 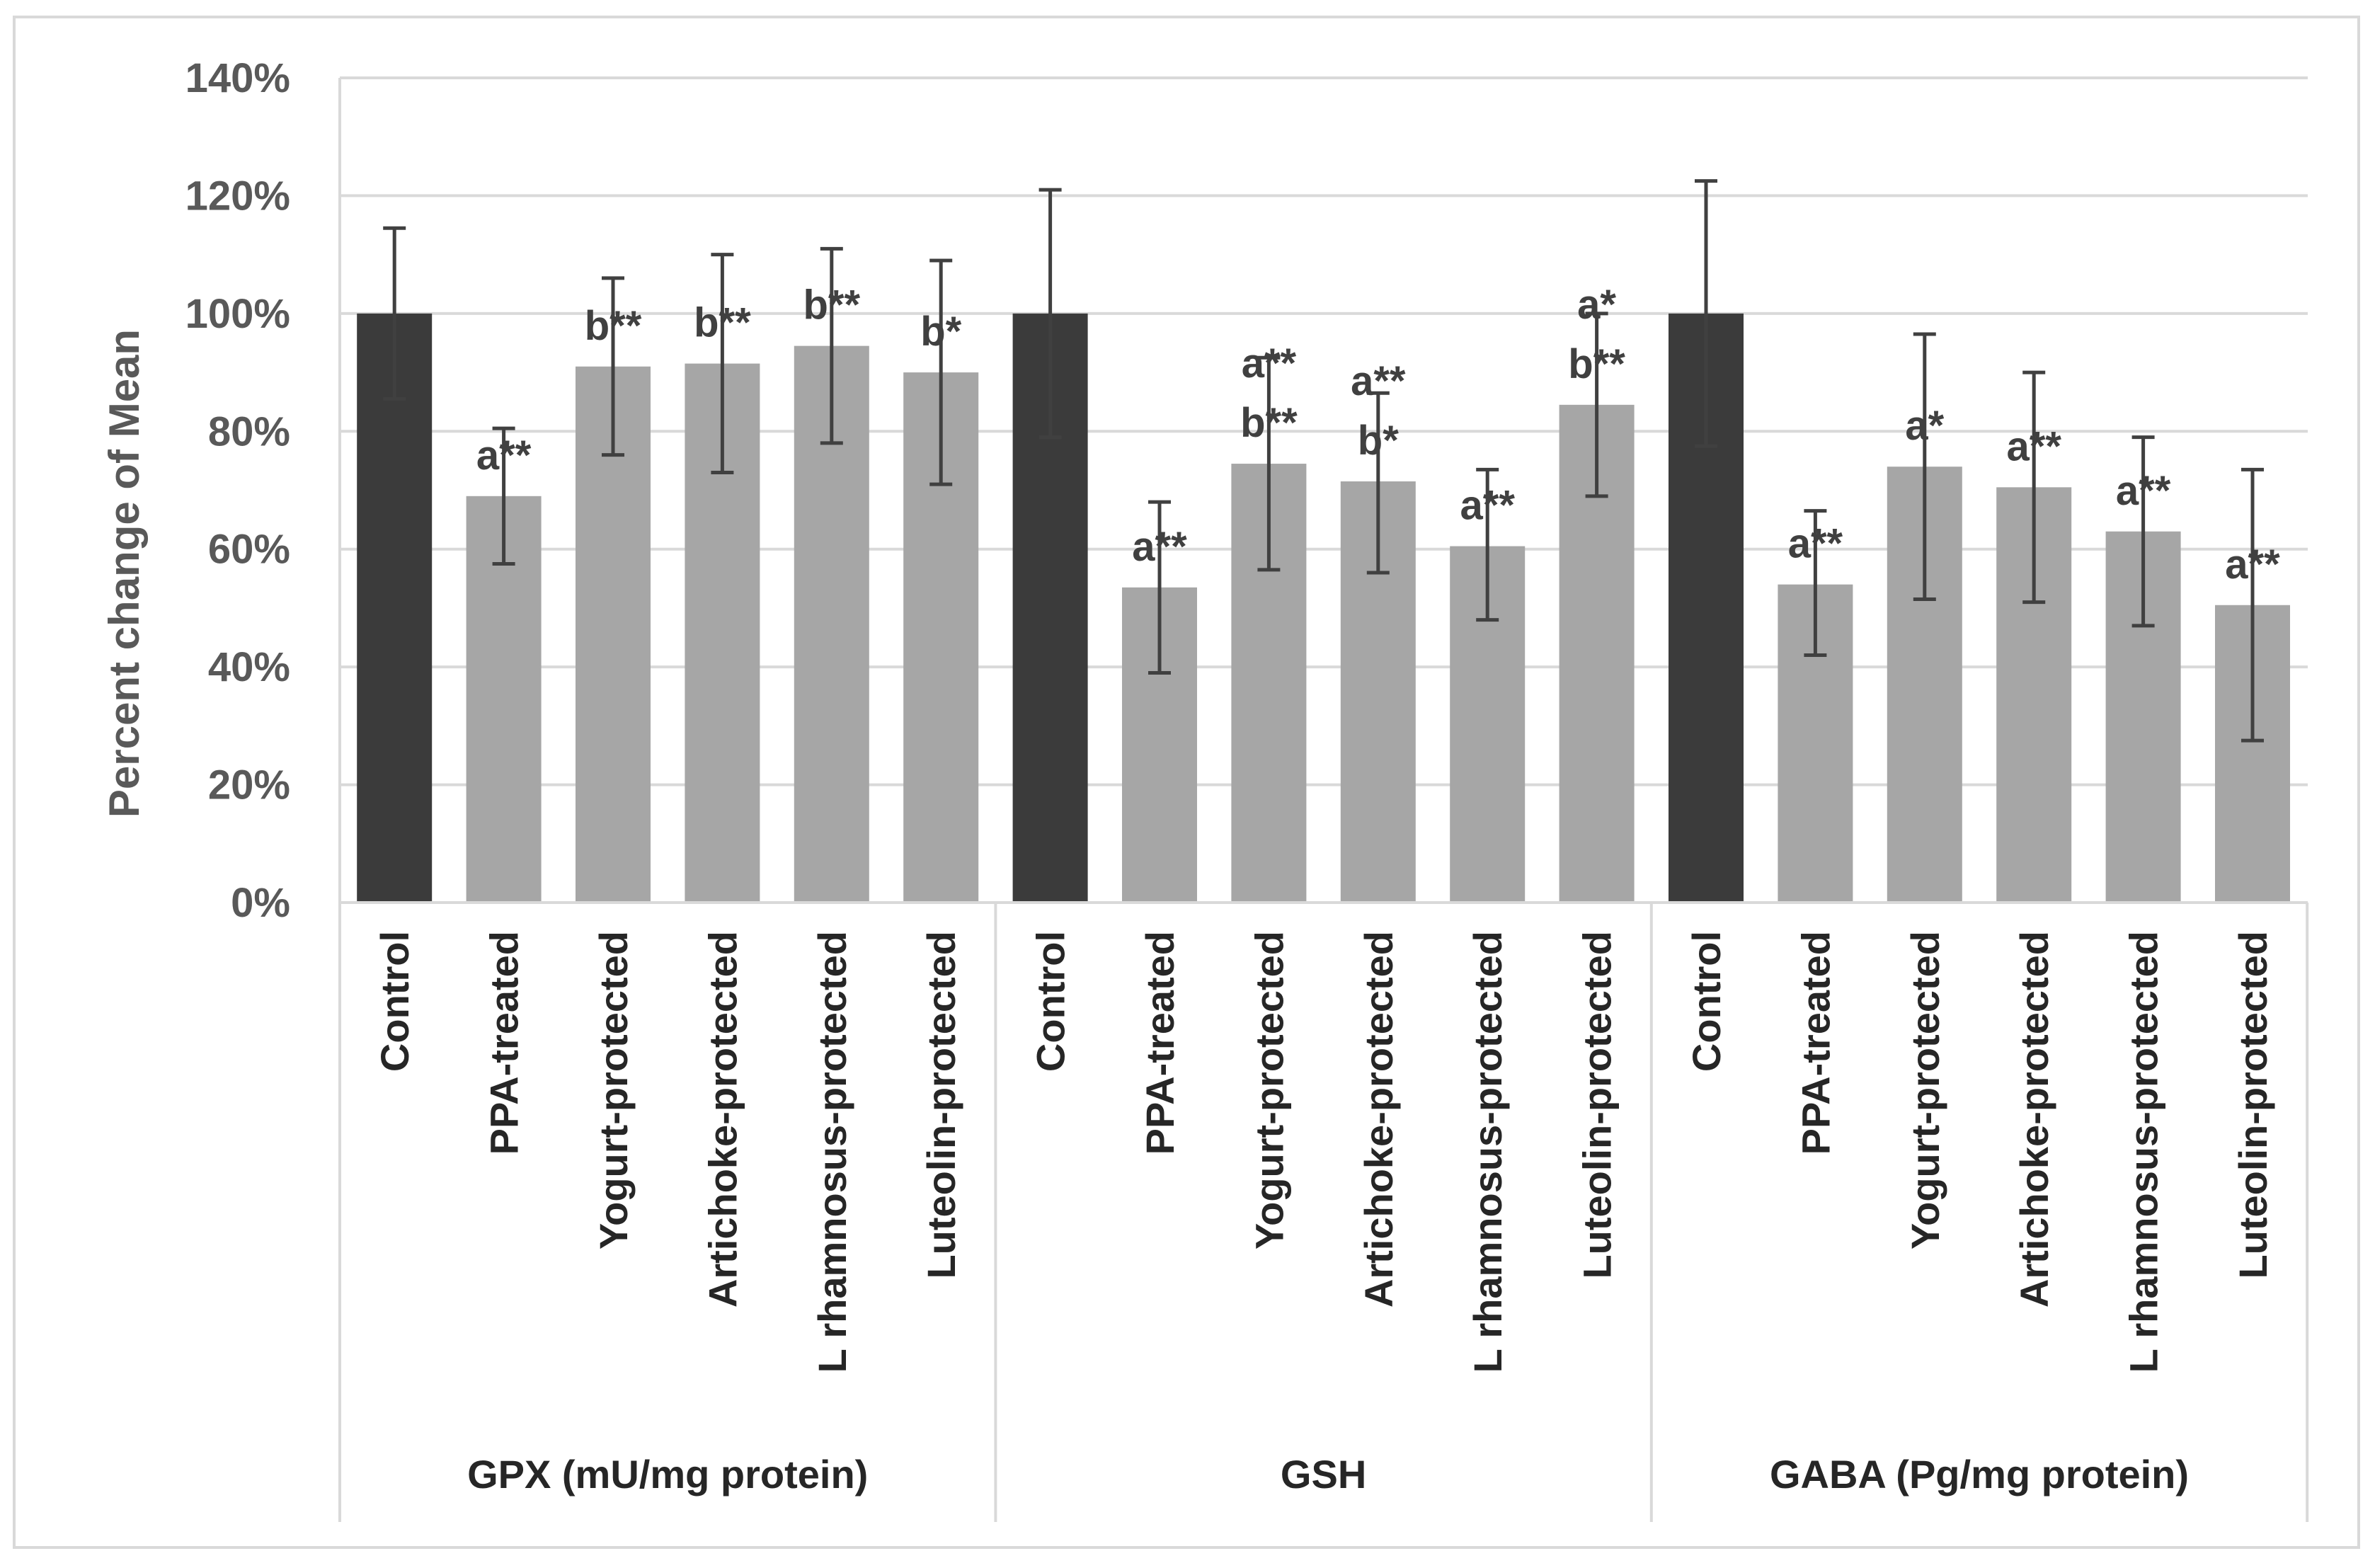 I want to click on x-group-label: GSH, so click(x=1323, y=1474).